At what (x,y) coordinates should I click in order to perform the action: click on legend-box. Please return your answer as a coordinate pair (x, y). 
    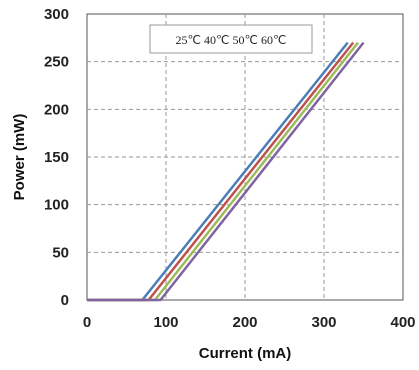
    Looking at the image, I should click on (231, 39).